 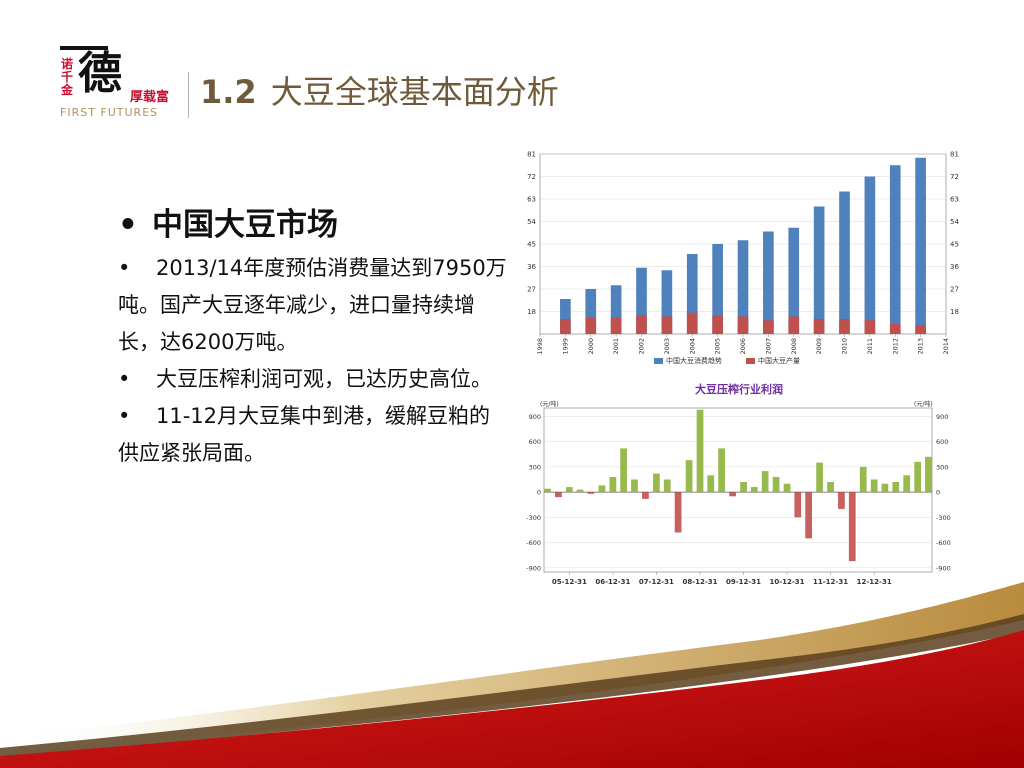 What do you see at coordinates (535, 467) in the screenshot?
I see `chart2-y-tick-label: 300` at bounding box center [535, 467].